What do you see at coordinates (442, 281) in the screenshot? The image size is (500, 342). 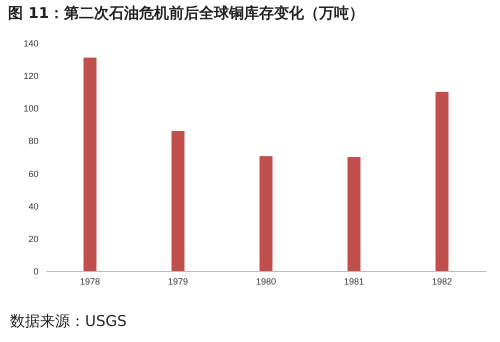 I see `x-tick-label: 1982` at bounding box center [442, 281].